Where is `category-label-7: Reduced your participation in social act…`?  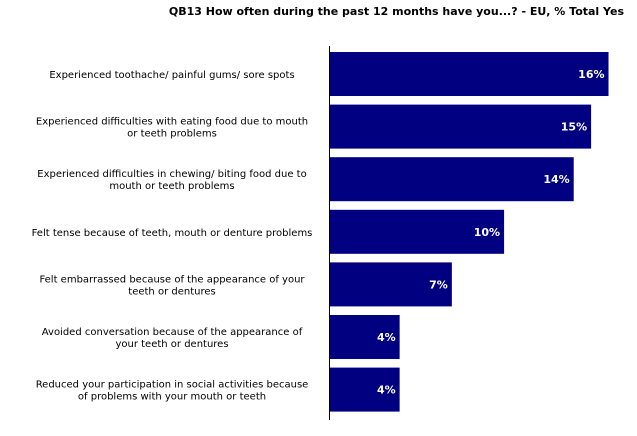 category-label-7: Reduced your participation in social act… is located at coordinates (172, 391).